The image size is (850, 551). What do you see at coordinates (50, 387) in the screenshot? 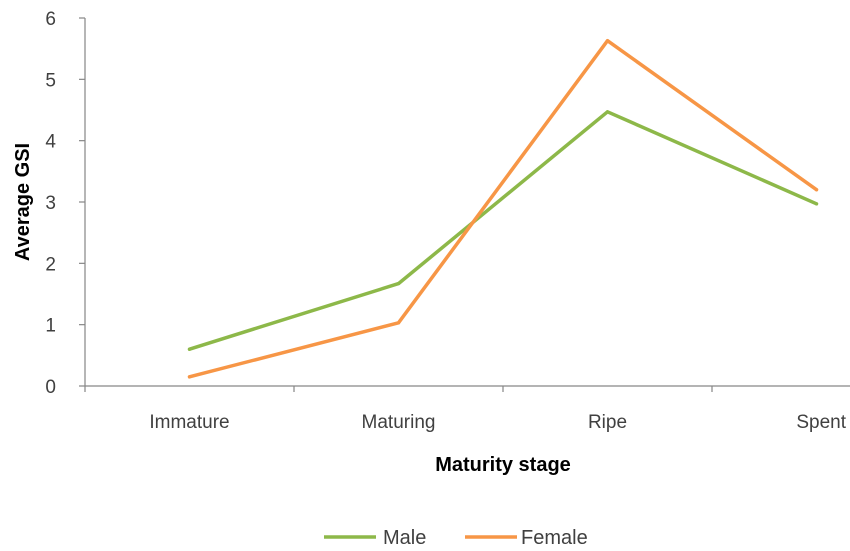
I see `y-tick-label: 0` at bounding box center [50, 387].